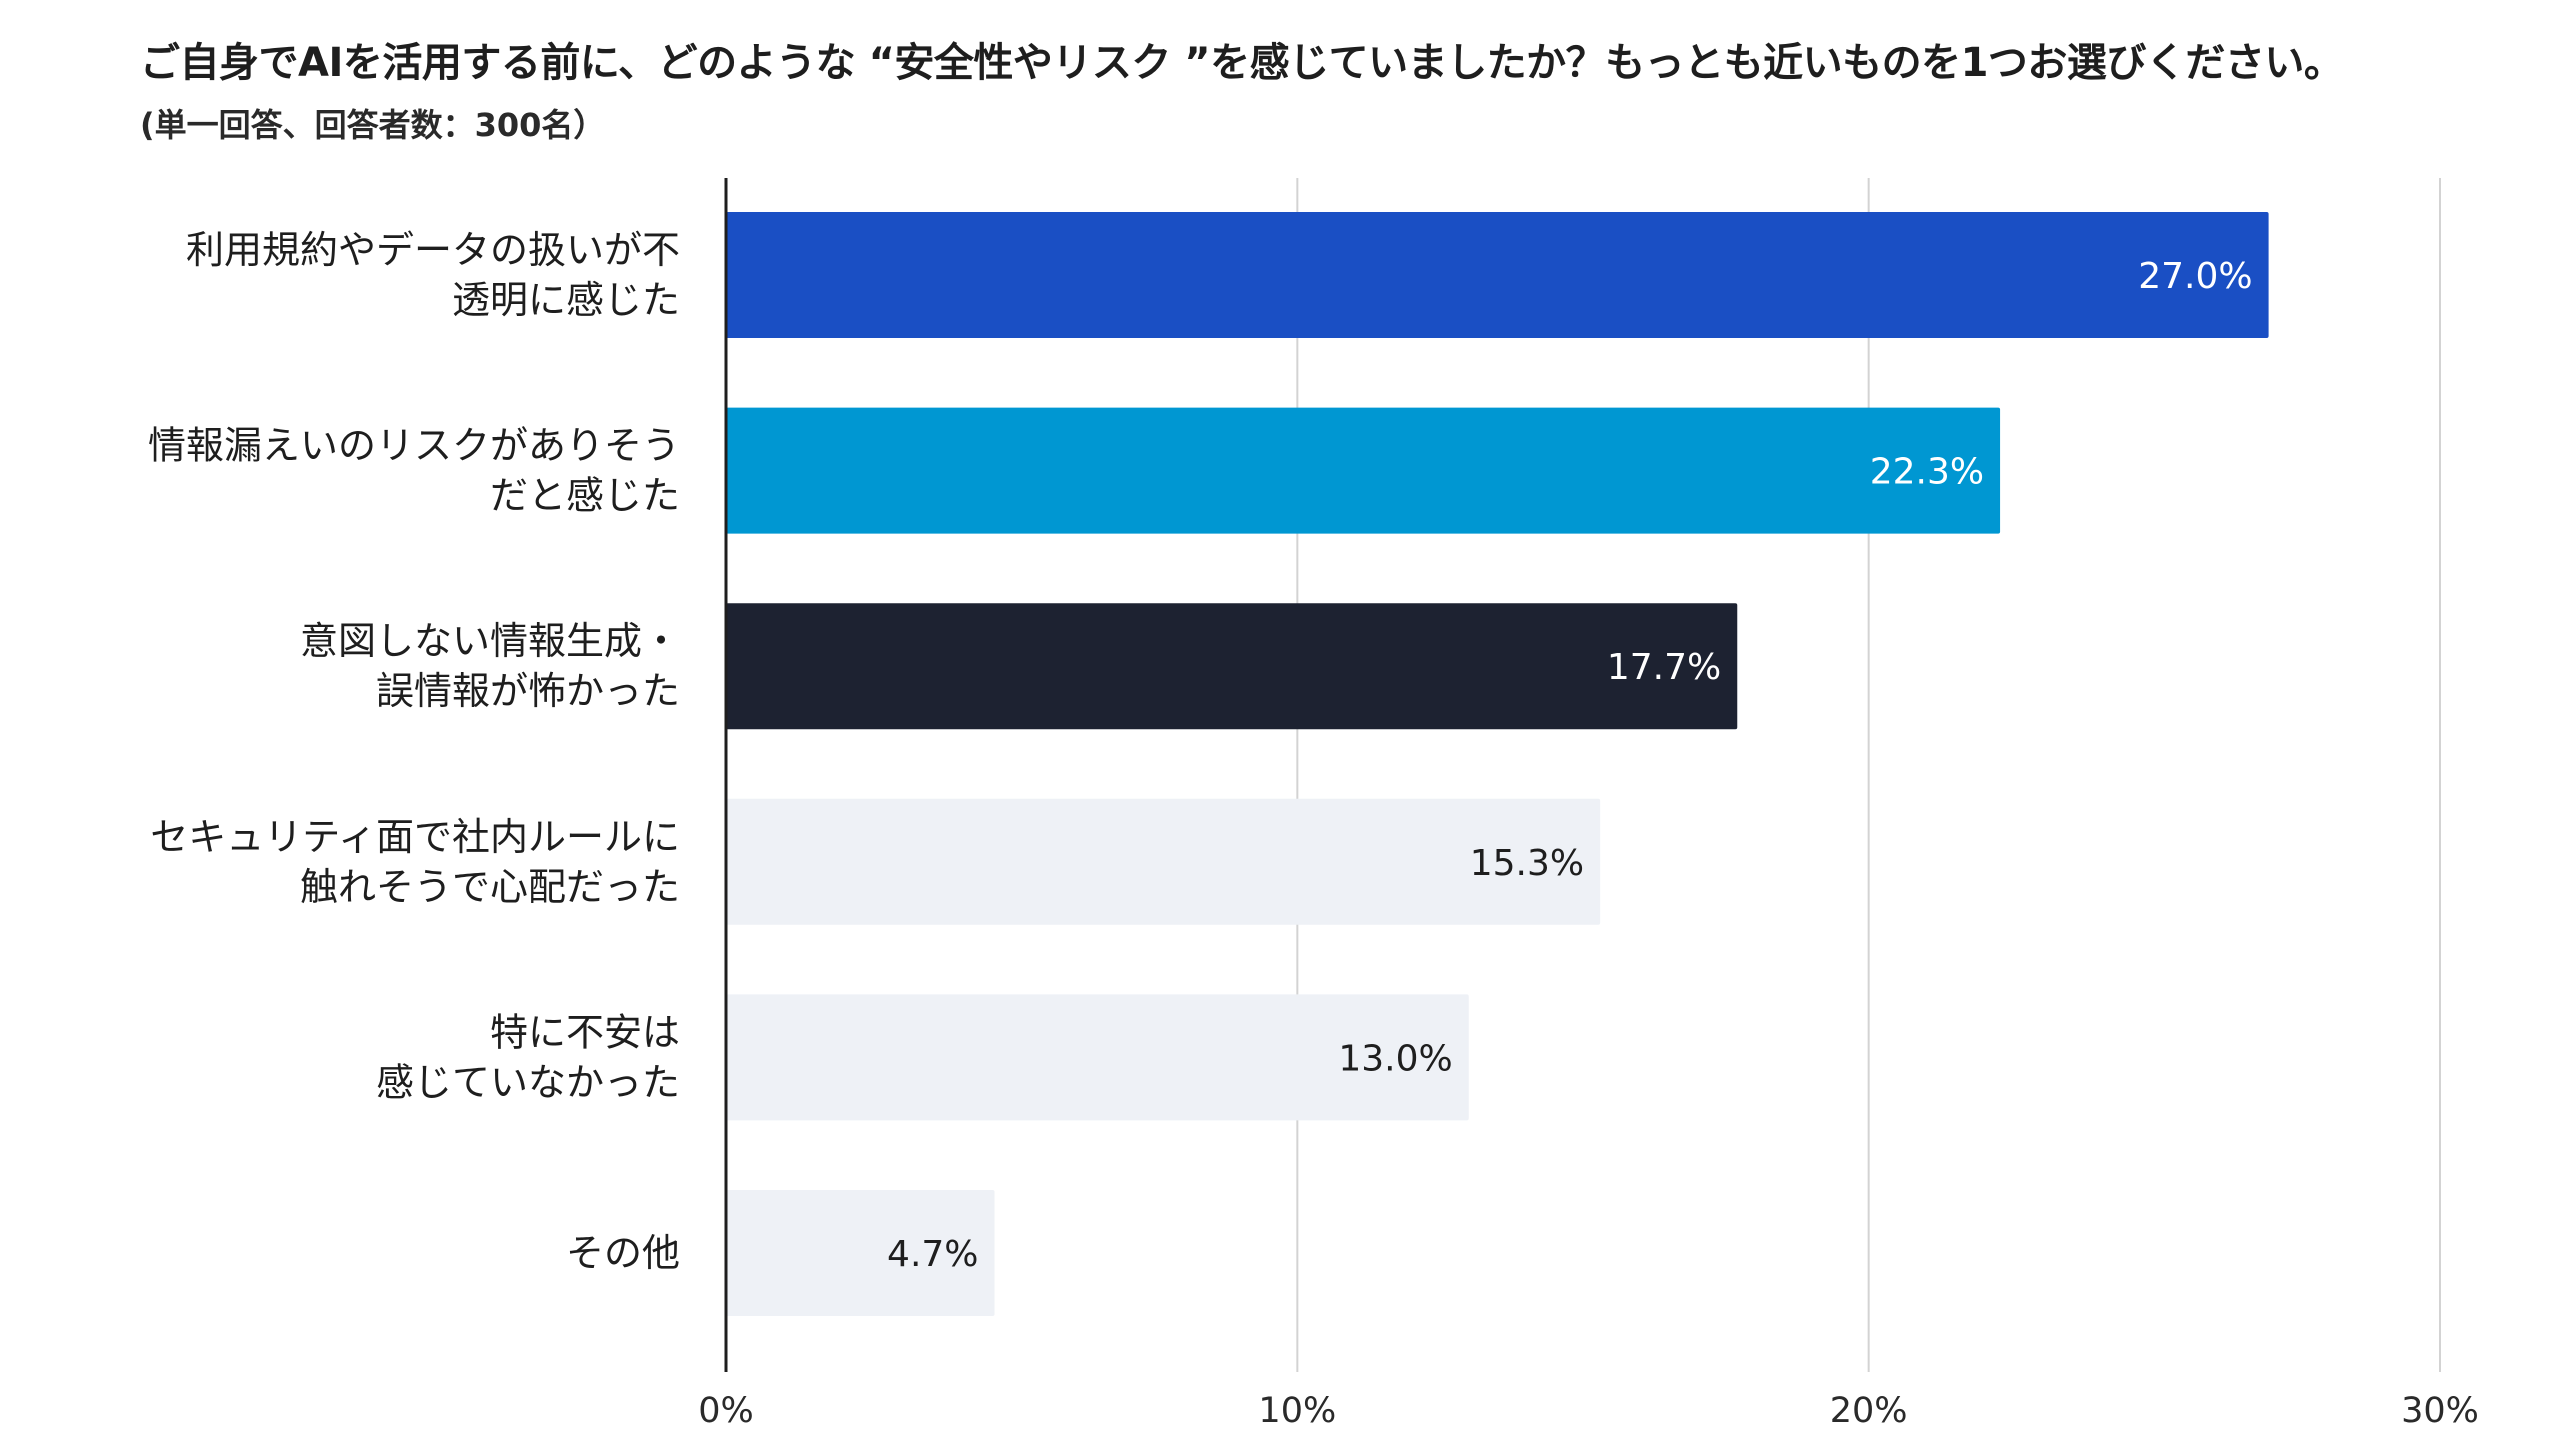 This screenshot has width=2560, height=1440. Describe the element at coordinates (490, 887) in the screenshot. I see `category-label-line: 触れそうで心配だった` at that location.